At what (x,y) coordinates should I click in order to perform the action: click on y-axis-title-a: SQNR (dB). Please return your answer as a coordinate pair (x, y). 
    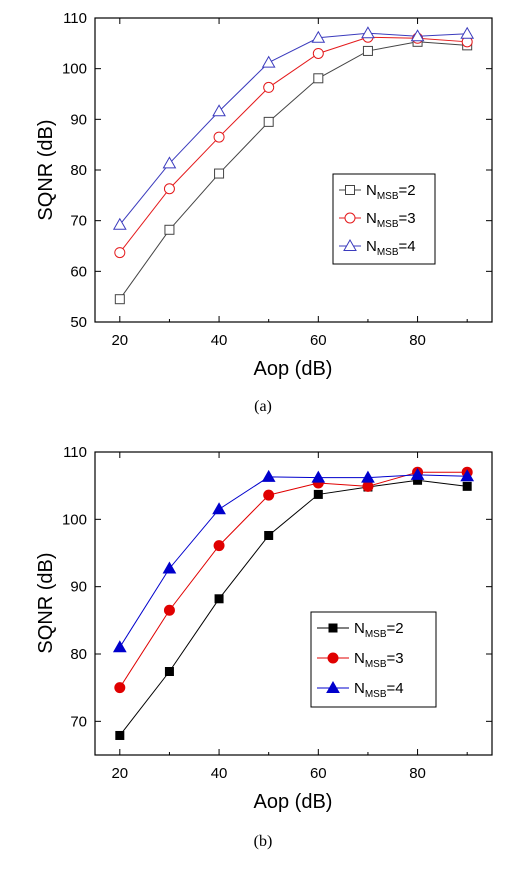
    Looking at the image, I should click on (46, 169).